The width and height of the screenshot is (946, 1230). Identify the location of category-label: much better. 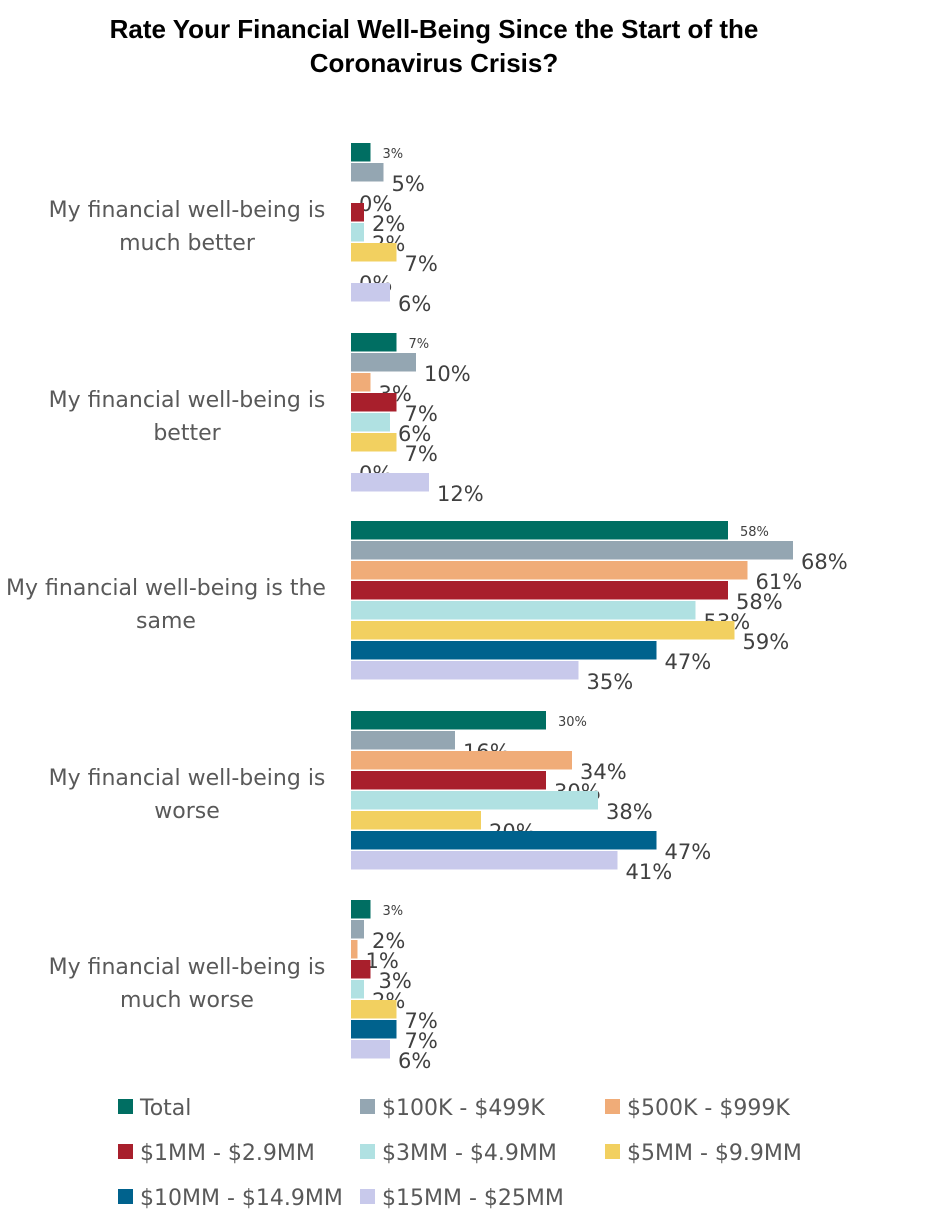
(187, 243).